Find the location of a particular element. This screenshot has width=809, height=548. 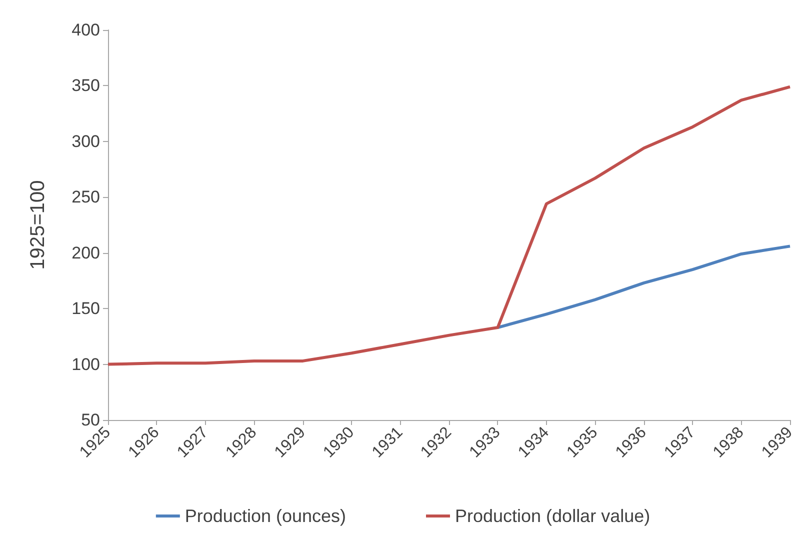

y-tick-label: 150 is located at coordinates (86, 308).